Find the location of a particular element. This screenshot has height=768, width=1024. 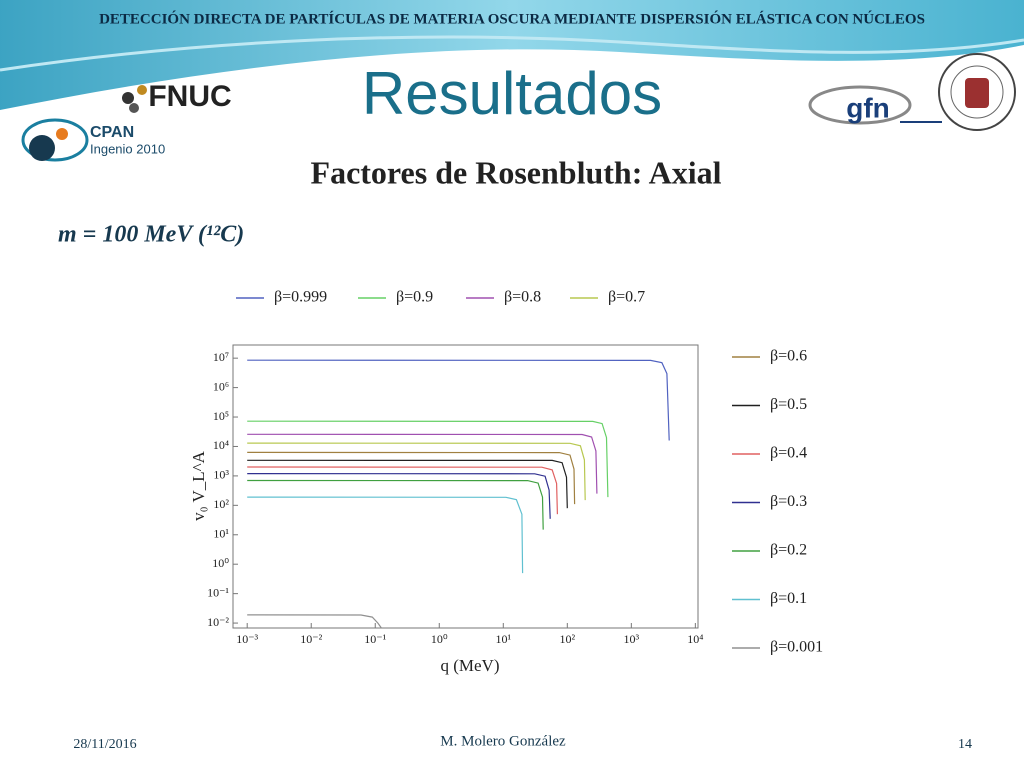

slide-subtitle: Factores de Rosenbluth: Axial is located at coordinates (516, 172).